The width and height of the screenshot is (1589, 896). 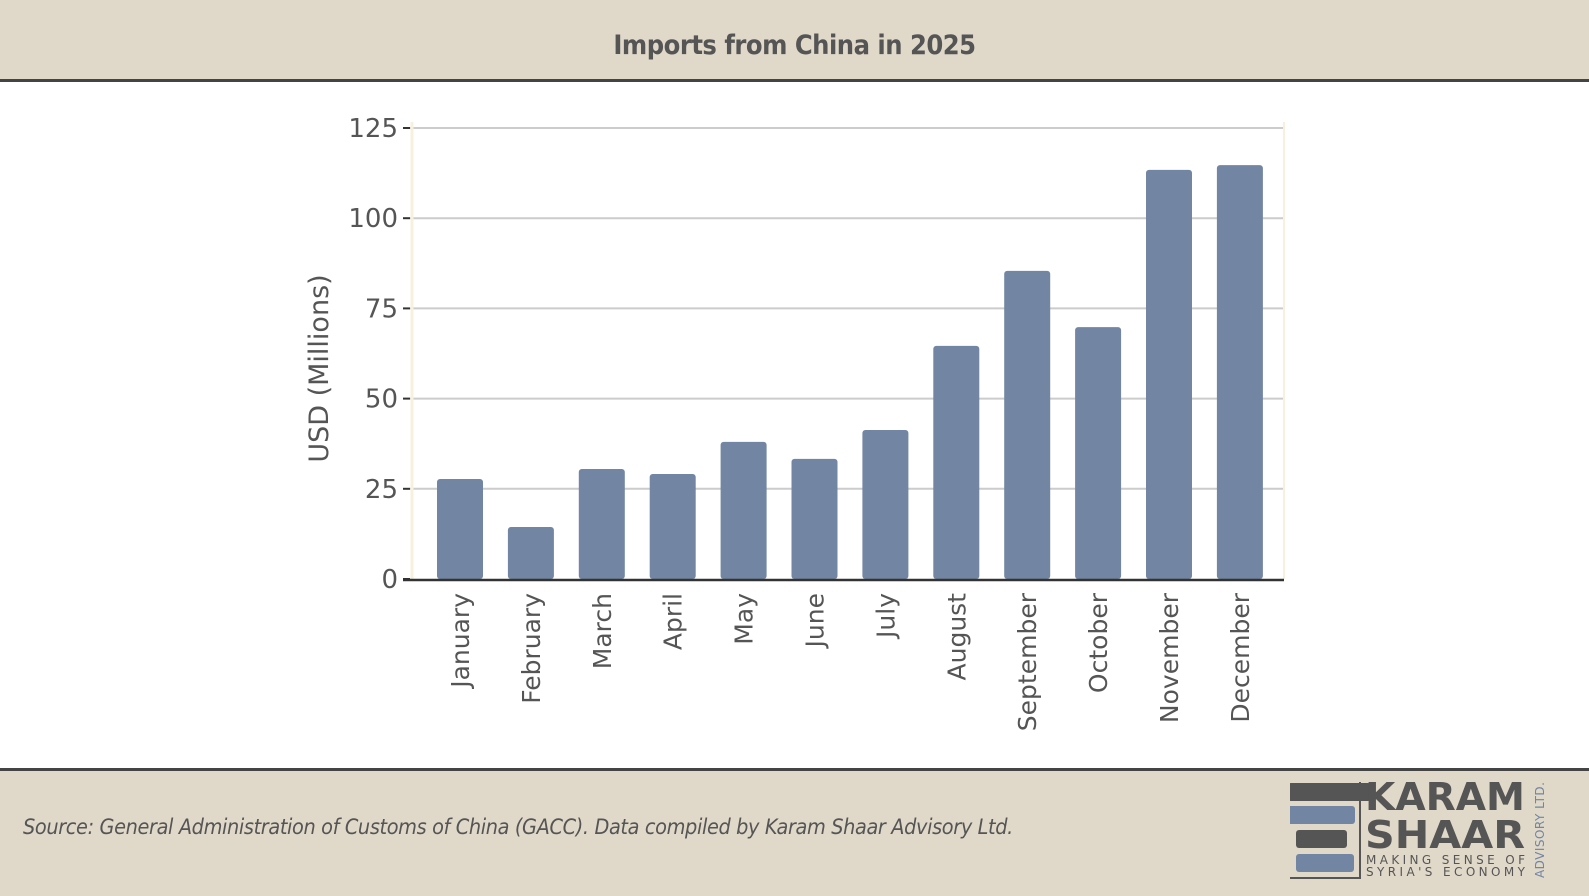 What do you see at coordinates (744, 619) in the screenshot?
I see `x-tick-label: May` at bounding box center [744, 619].